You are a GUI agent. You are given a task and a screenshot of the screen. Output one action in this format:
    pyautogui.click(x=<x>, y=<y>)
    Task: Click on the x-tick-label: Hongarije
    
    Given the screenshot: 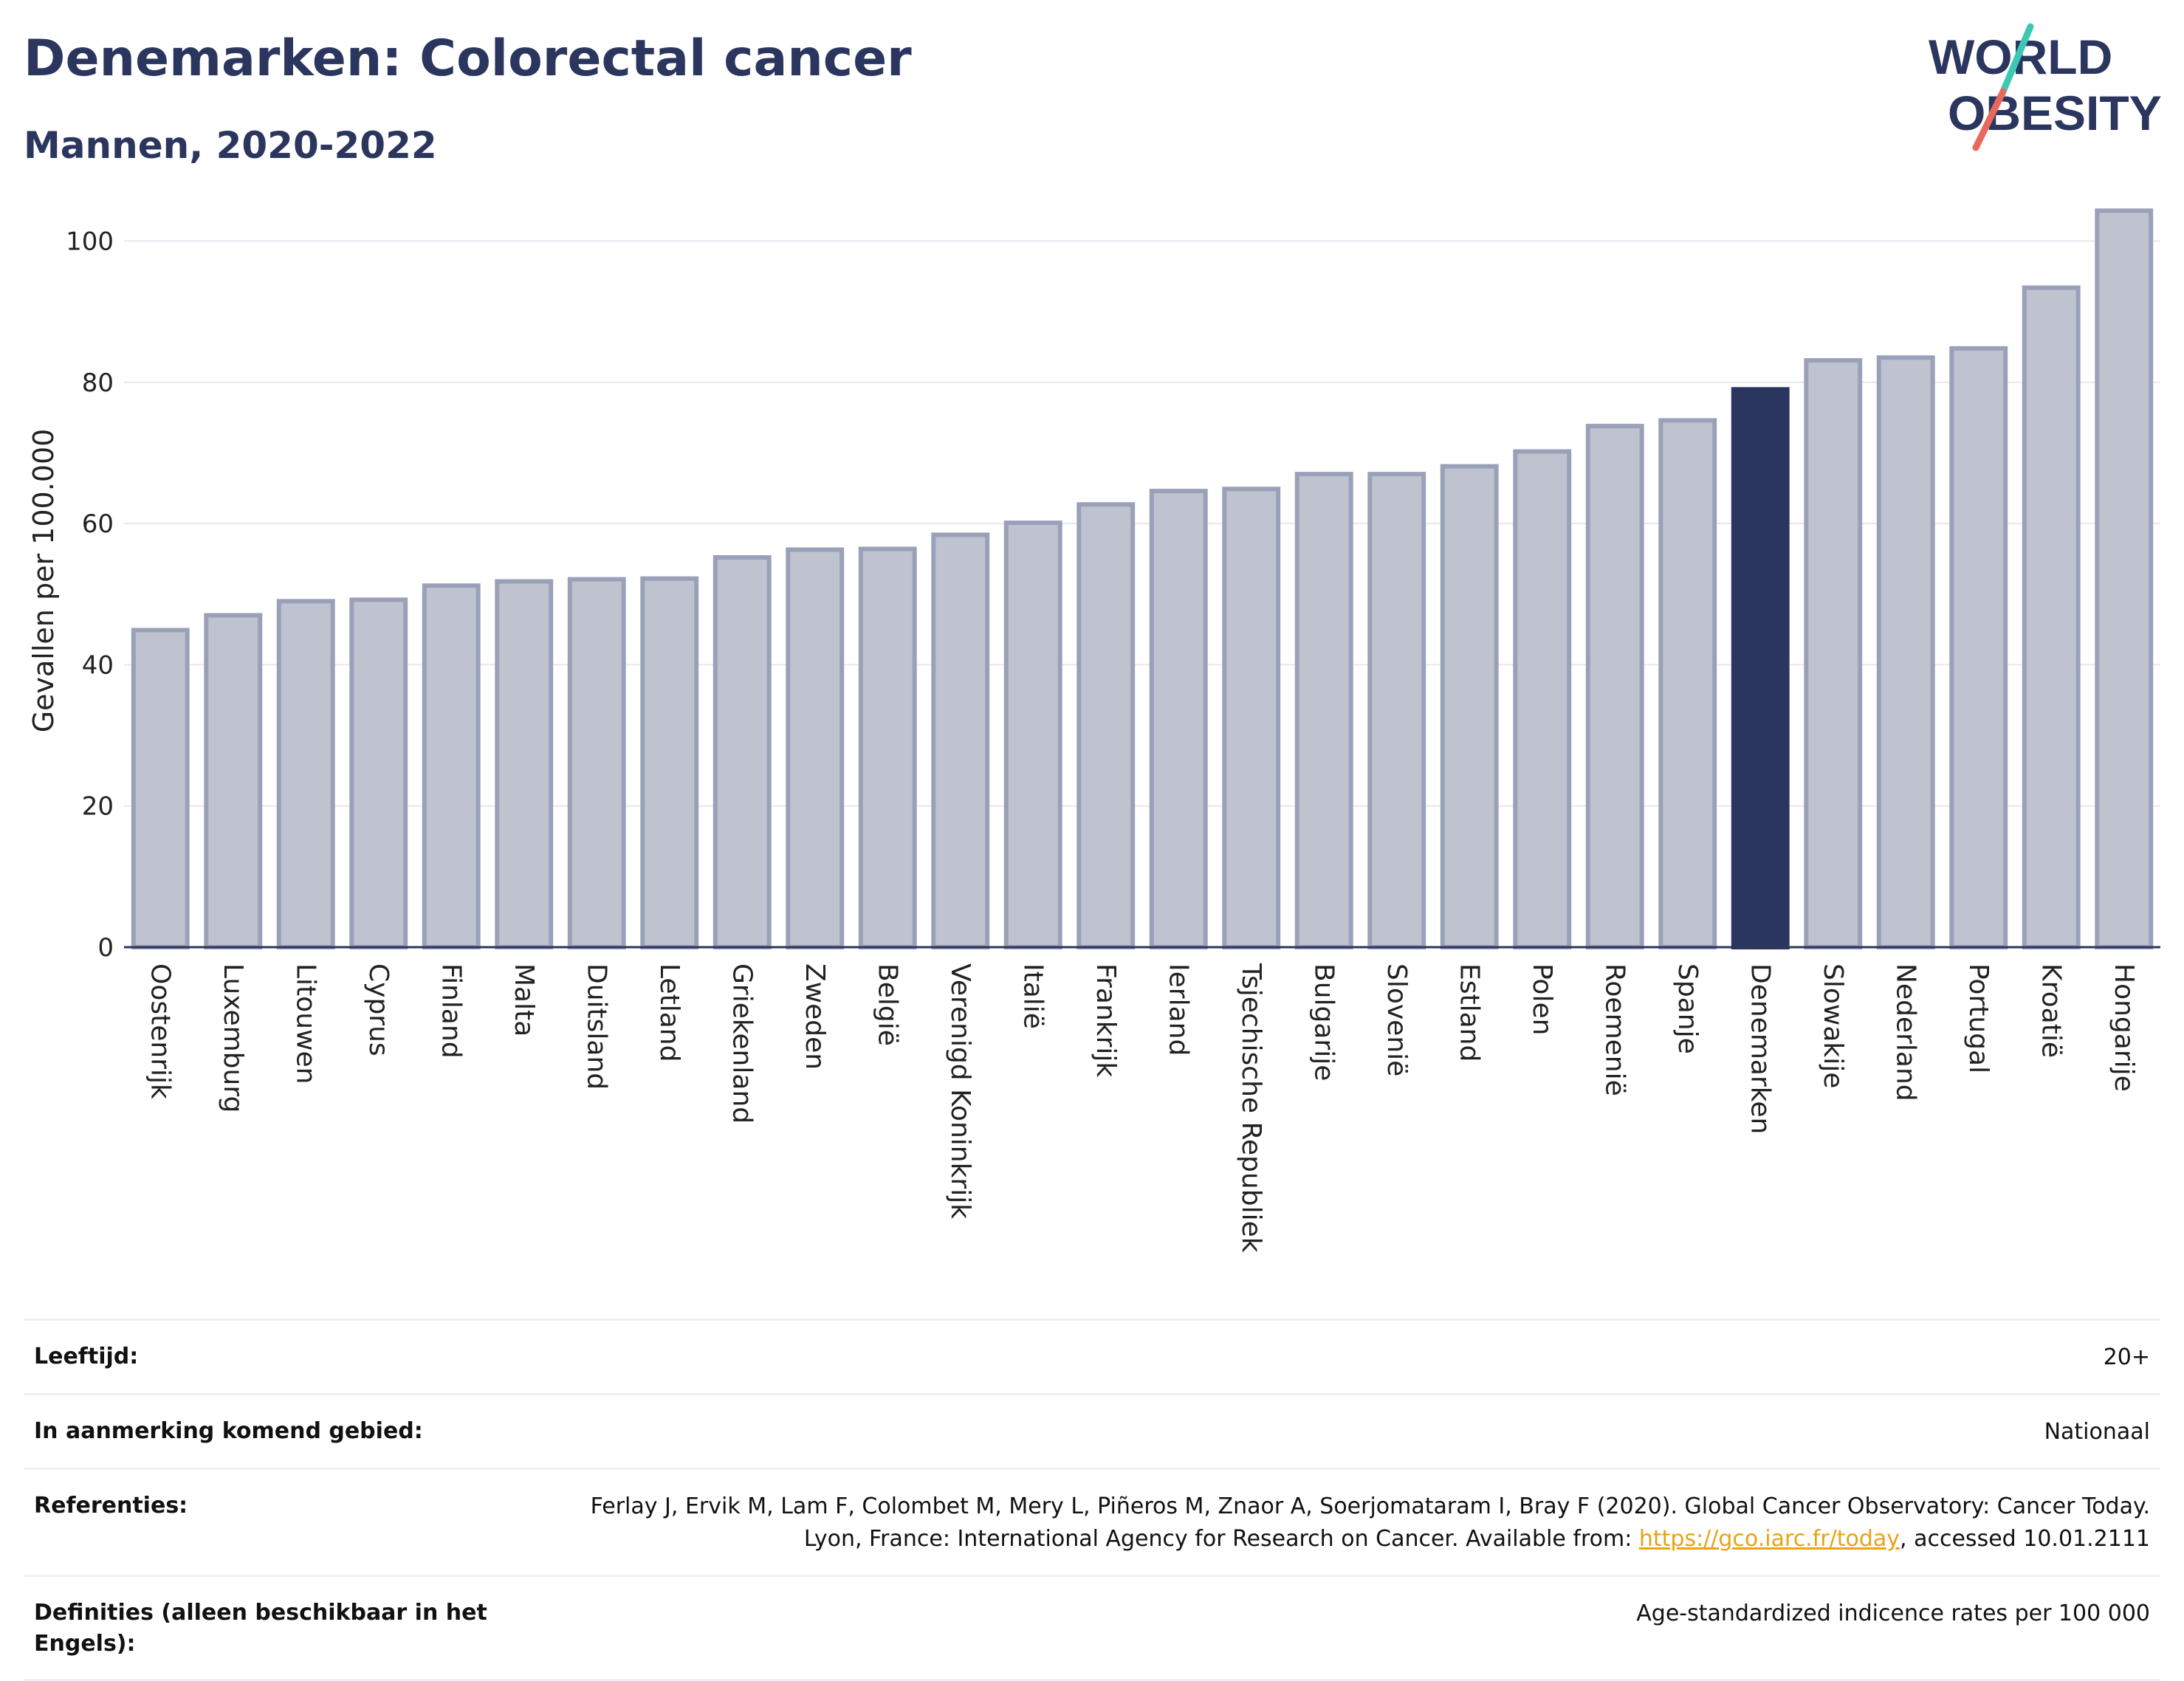 What is the action you would take?
    pyautogui.click(x=2124, y=1027)
    